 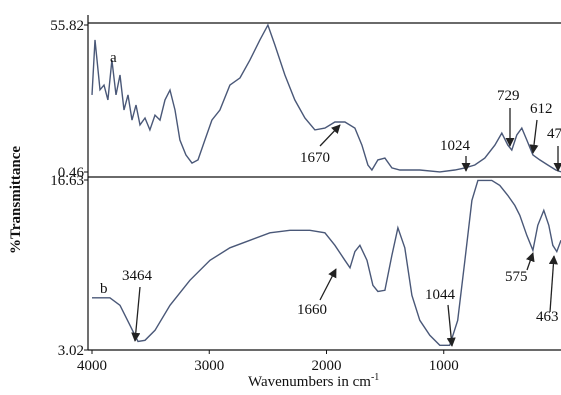 I want to click on annotation: 463, so click(x=547, y=317).